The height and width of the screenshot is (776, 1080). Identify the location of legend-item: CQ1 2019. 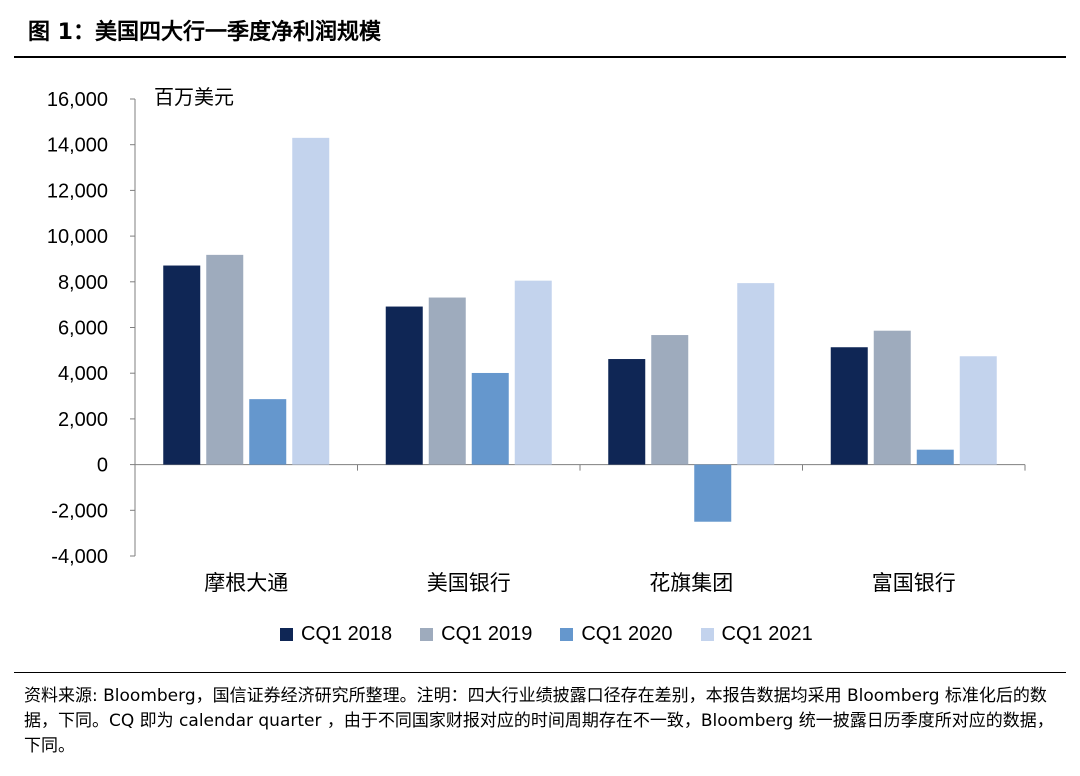
(476, 634).